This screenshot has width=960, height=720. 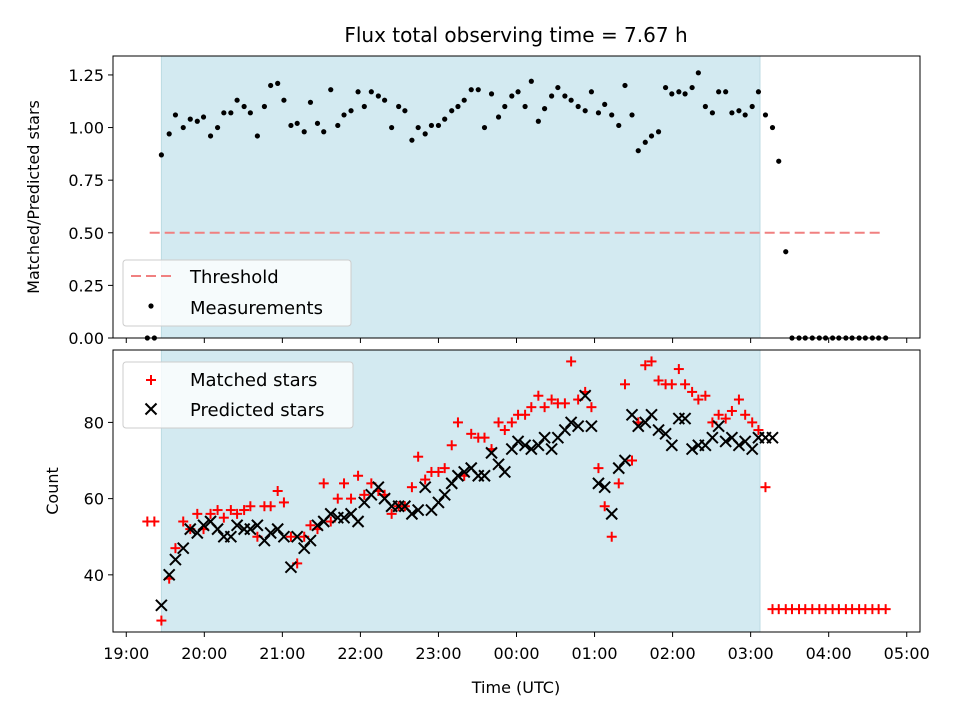 What do you see at coordinates (151, 380) in the screenshot?
I see `legend-matched-swatch` at bounding box center [151, 380].